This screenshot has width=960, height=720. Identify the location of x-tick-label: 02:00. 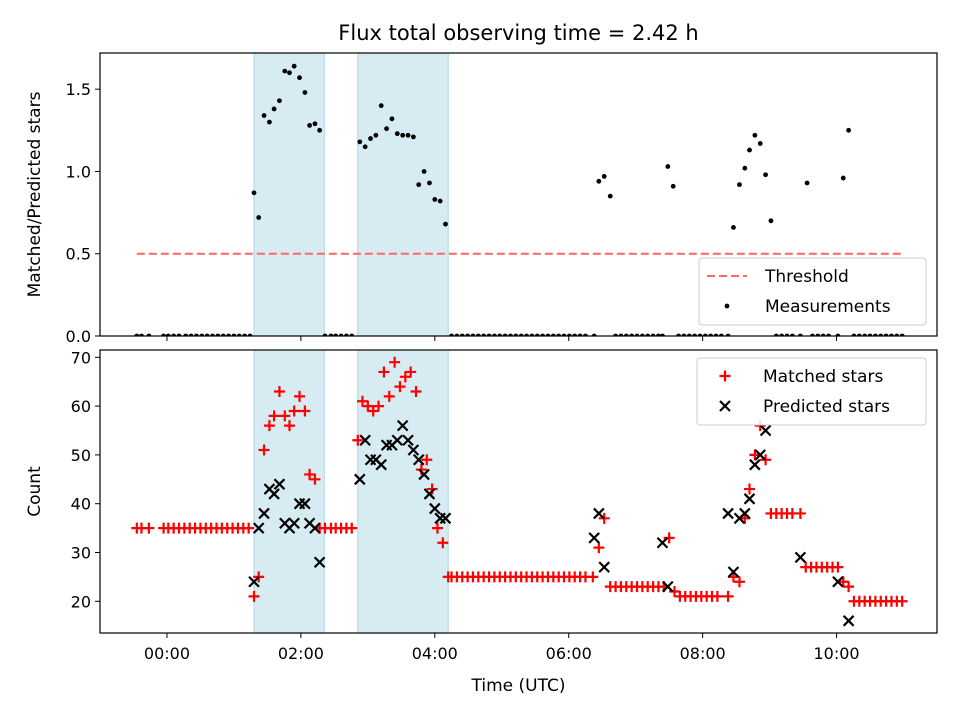
(301, 653).